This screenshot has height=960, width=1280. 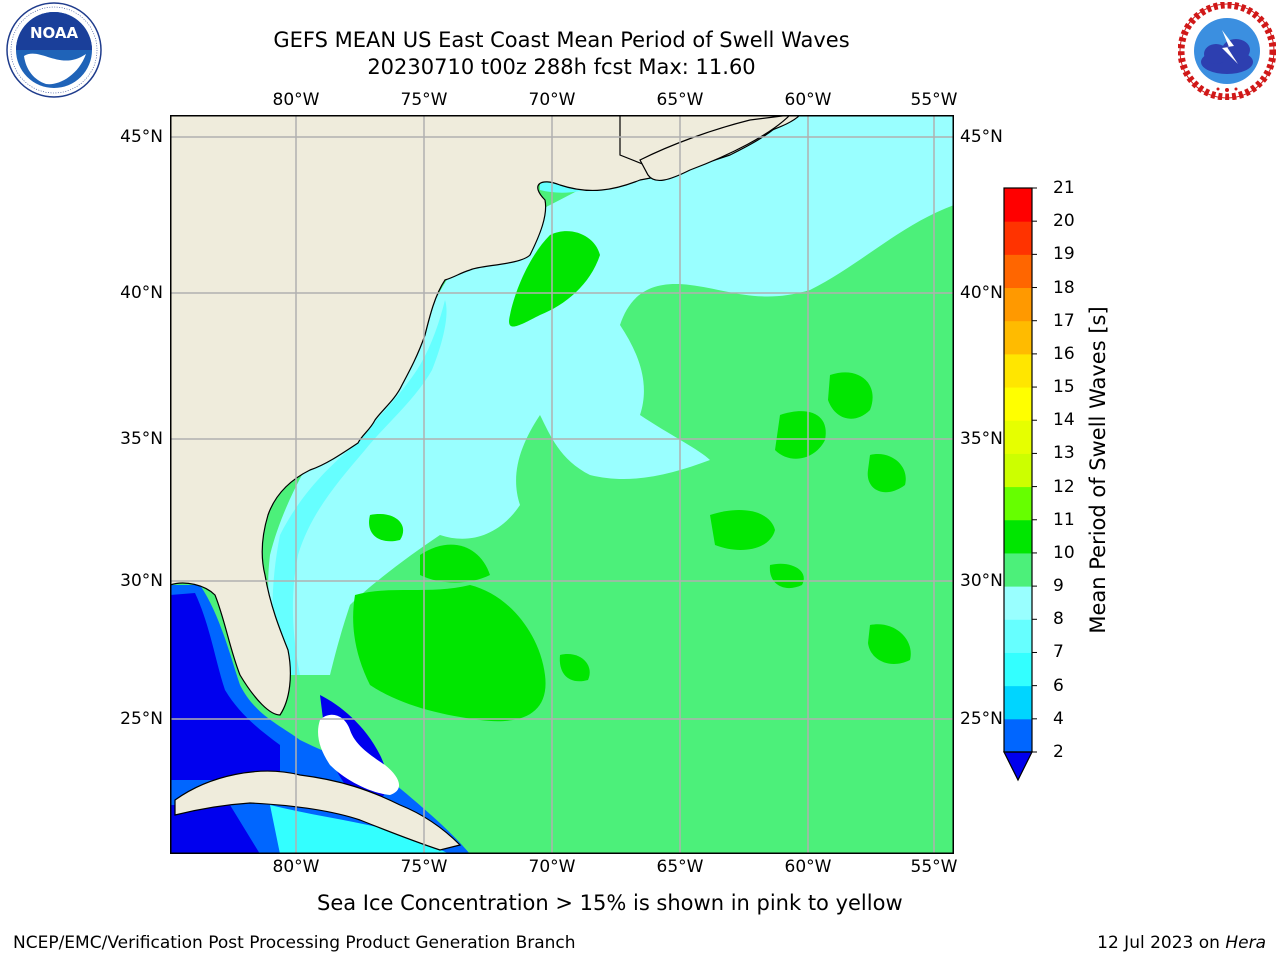 I want to click on lon-label-bottom: 80°W, so click(x=296, y=867).